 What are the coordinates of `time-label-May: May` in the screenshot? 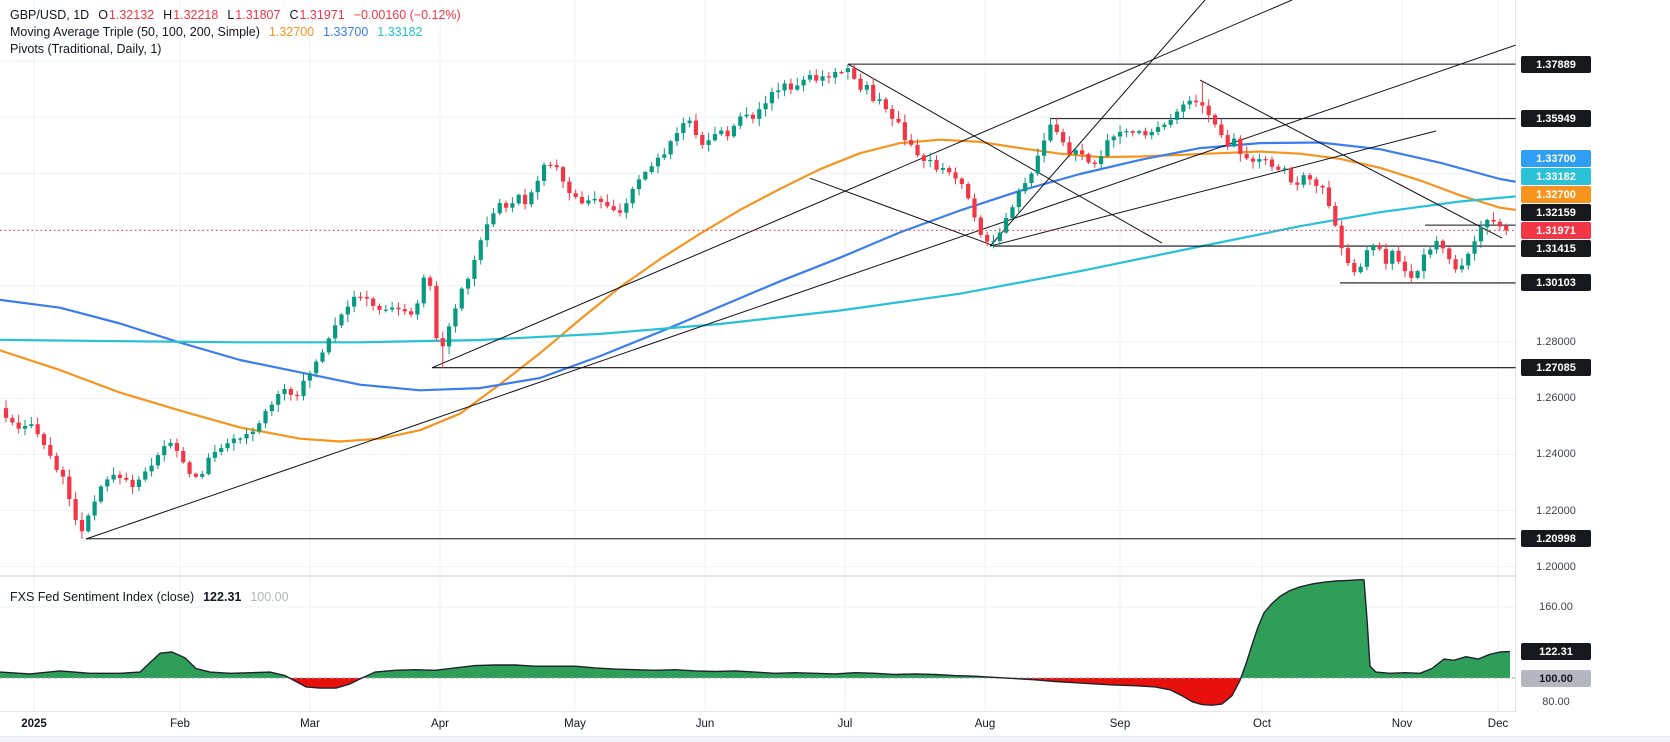 It's located at (575, 724).